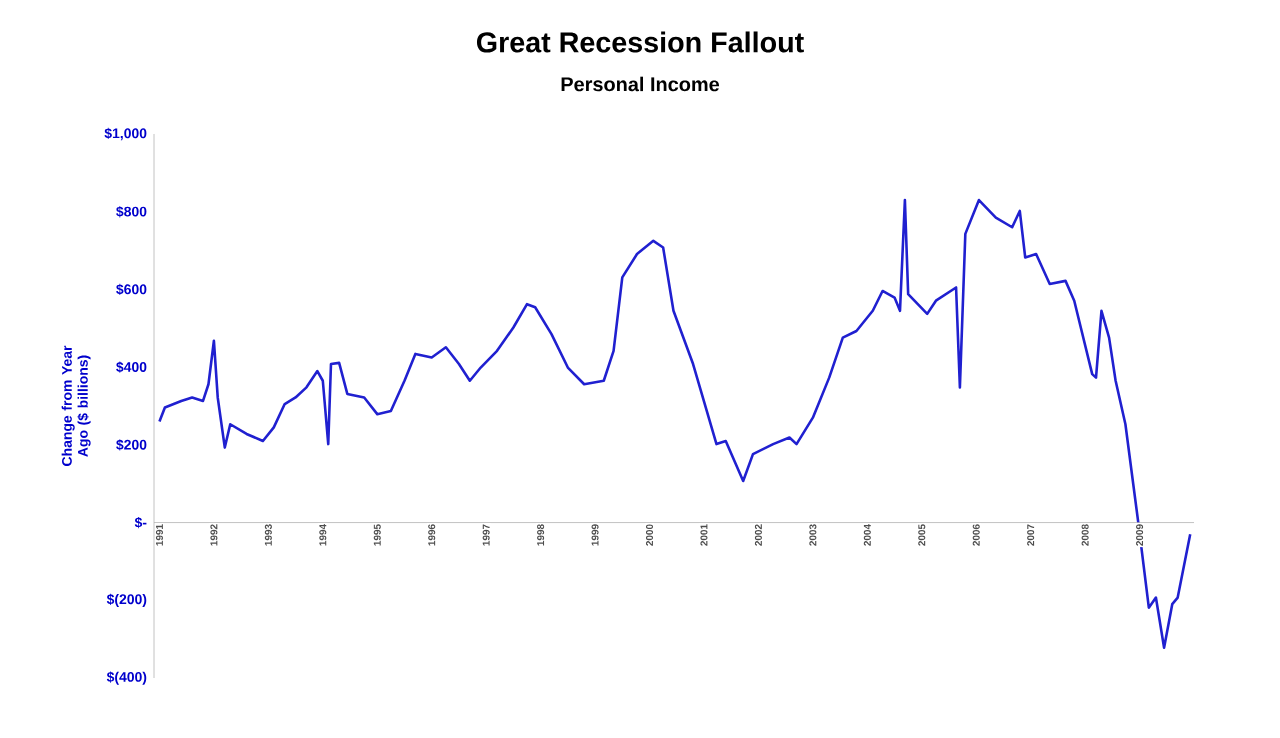 This screenshot has height=738, width=1280. I want to click on chart-title: Great Recession Fallout, so click(640, 42).